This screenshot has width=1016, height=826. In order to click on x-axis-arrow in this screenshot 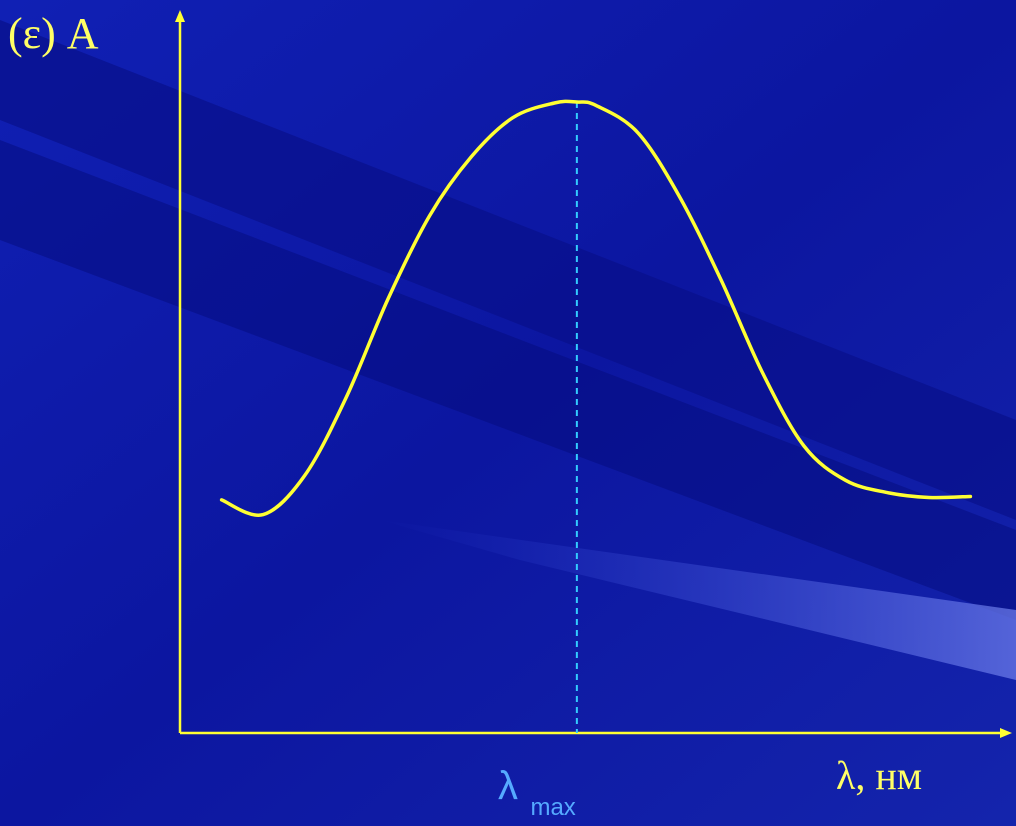, I will do `click(1006, 733)`.